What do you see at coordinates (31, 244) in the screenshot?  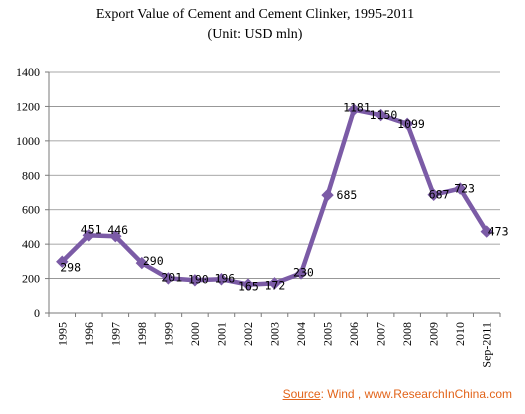 I see `y-tick-label: 400` at bounding box center [31, 244].